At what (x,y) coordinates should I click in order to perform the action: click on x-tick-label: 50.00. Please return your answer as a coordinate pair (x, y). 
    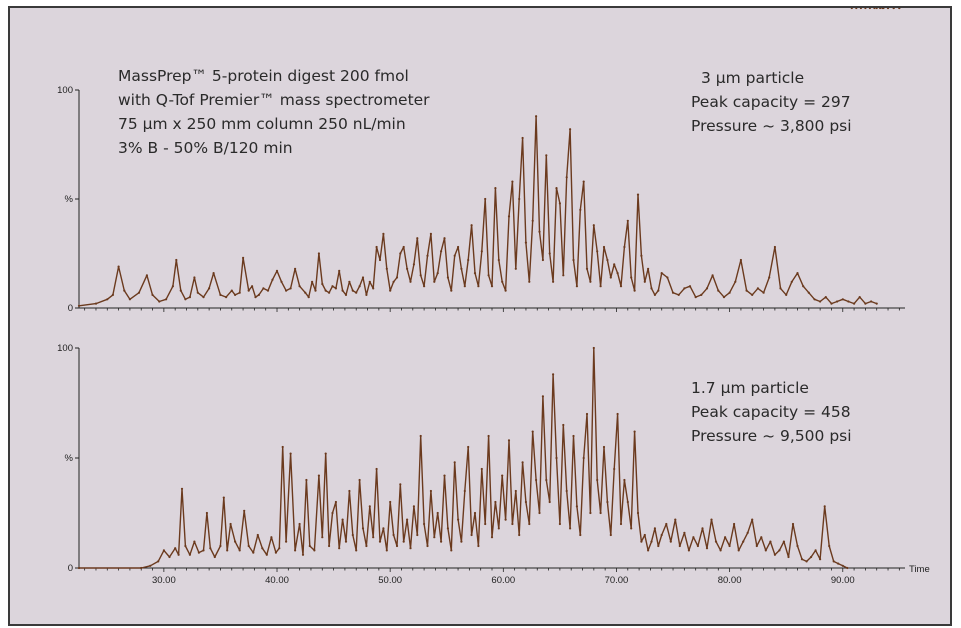
    Looking at the image, I should click on (390, 580).